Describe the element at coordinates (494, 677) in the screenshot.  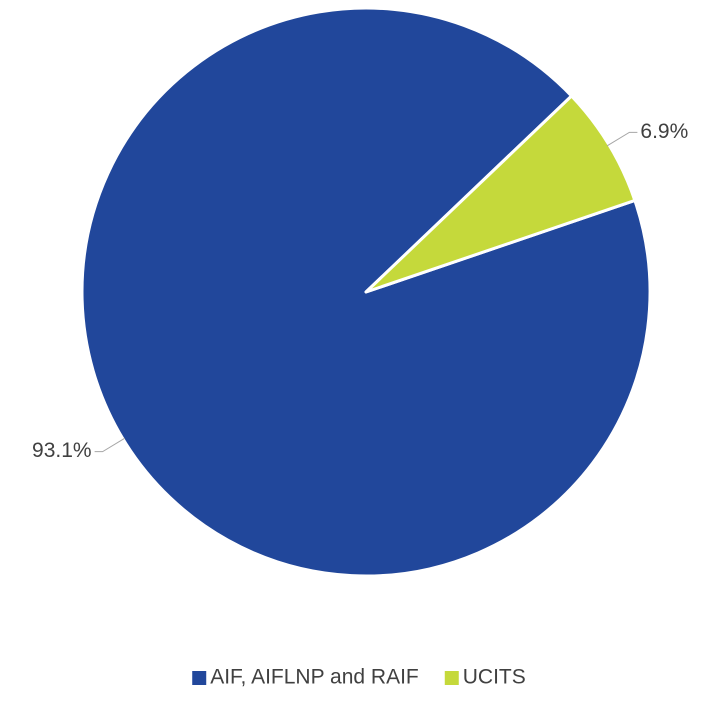
I see `legend-label: UCITS` at that location.